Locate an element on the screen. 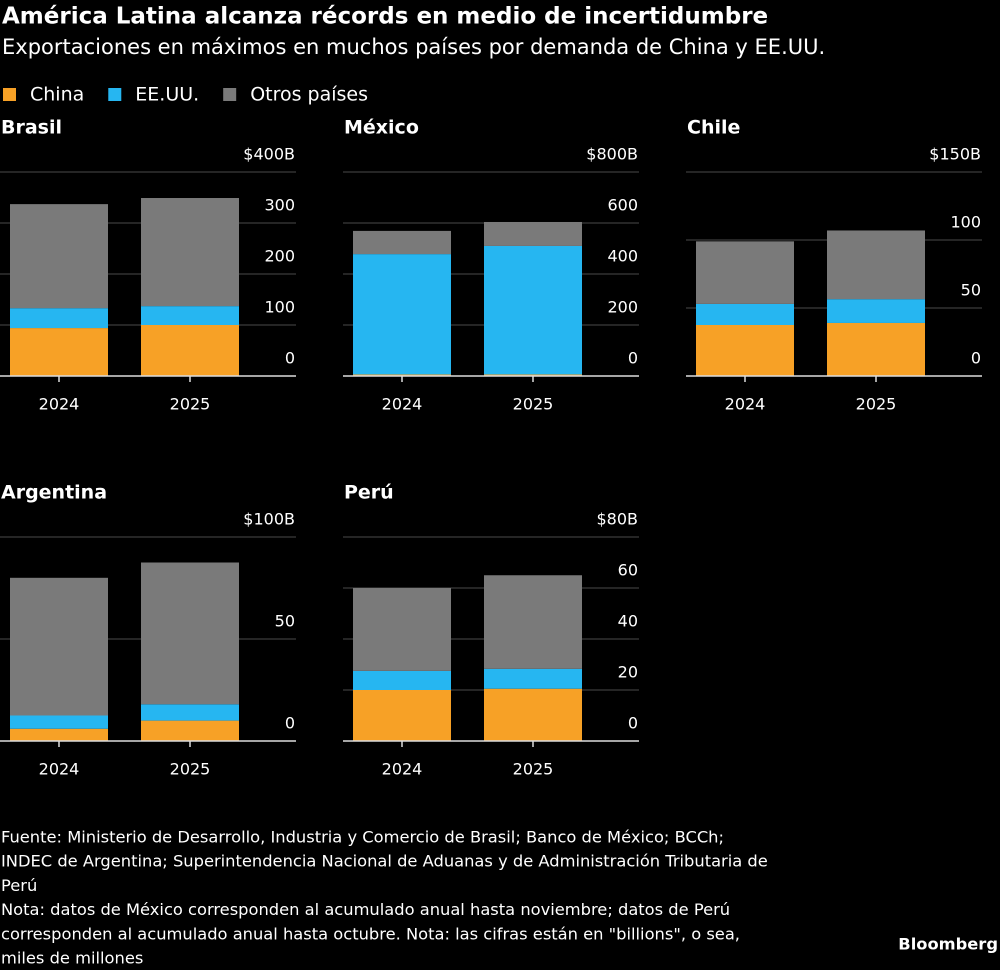 The image size is (1000, 970). legend-label: EE.UU. is located at coordinates (167, 95).